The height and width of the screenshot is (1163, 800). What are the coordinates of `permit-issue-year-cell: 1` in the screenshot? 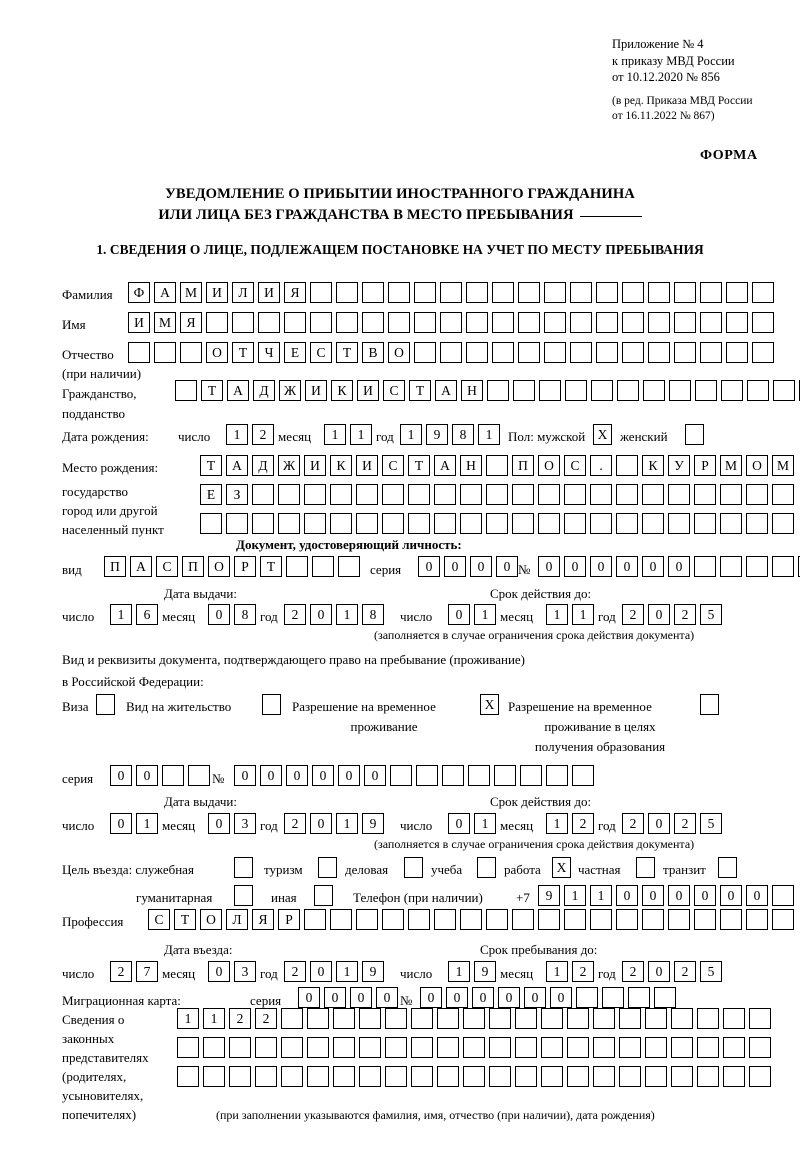 It's located at (347, 823).